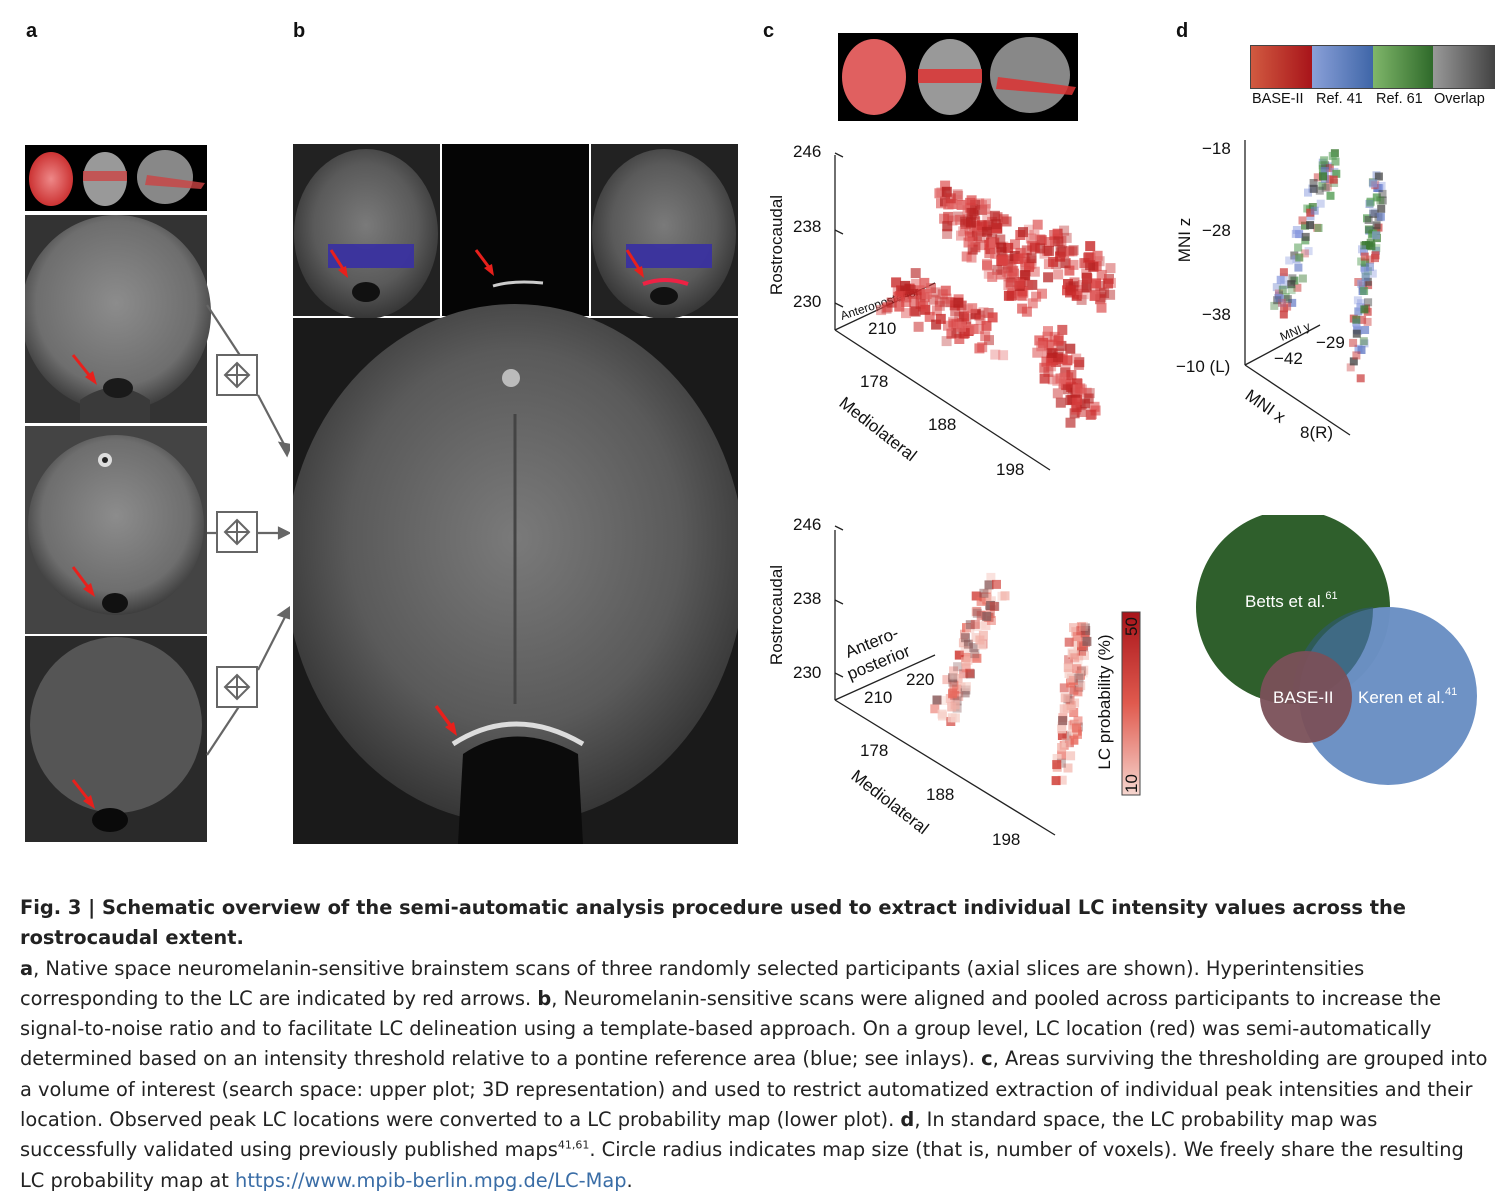 The image size is (1509, 1196). What do you see at coordinates (664, 231) in the screenshot?
I see `inlay-lc-location` at bounding box center [664, 231].